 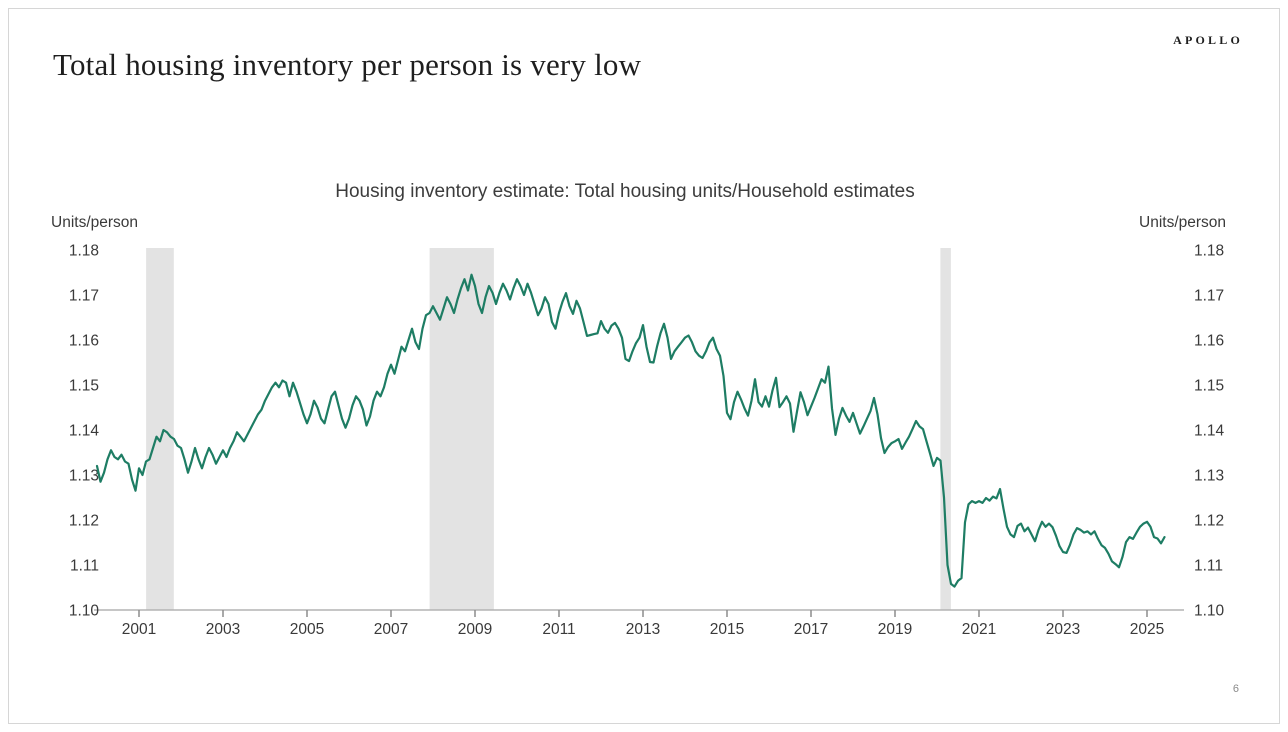 I want to click on apollo-logo: APOLLO, so click(x=1208, y=40).